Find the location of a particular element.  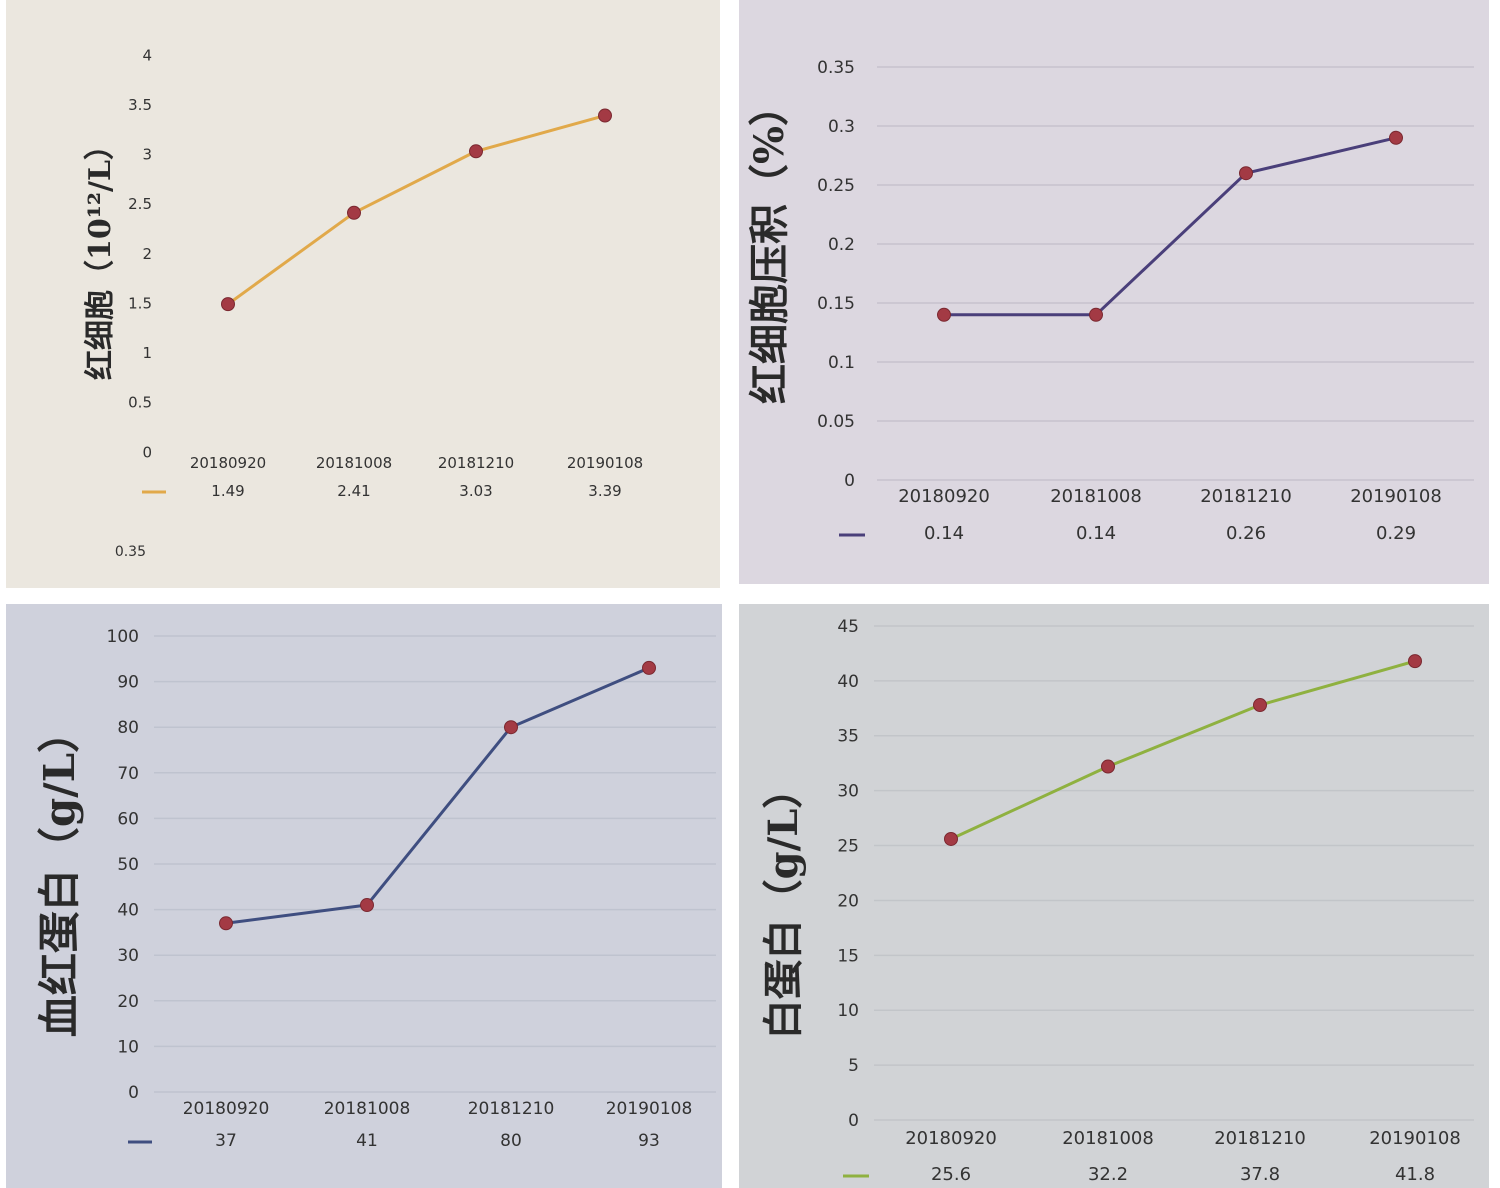

y-tick-label: 60 is located at coordinates (128, 819).